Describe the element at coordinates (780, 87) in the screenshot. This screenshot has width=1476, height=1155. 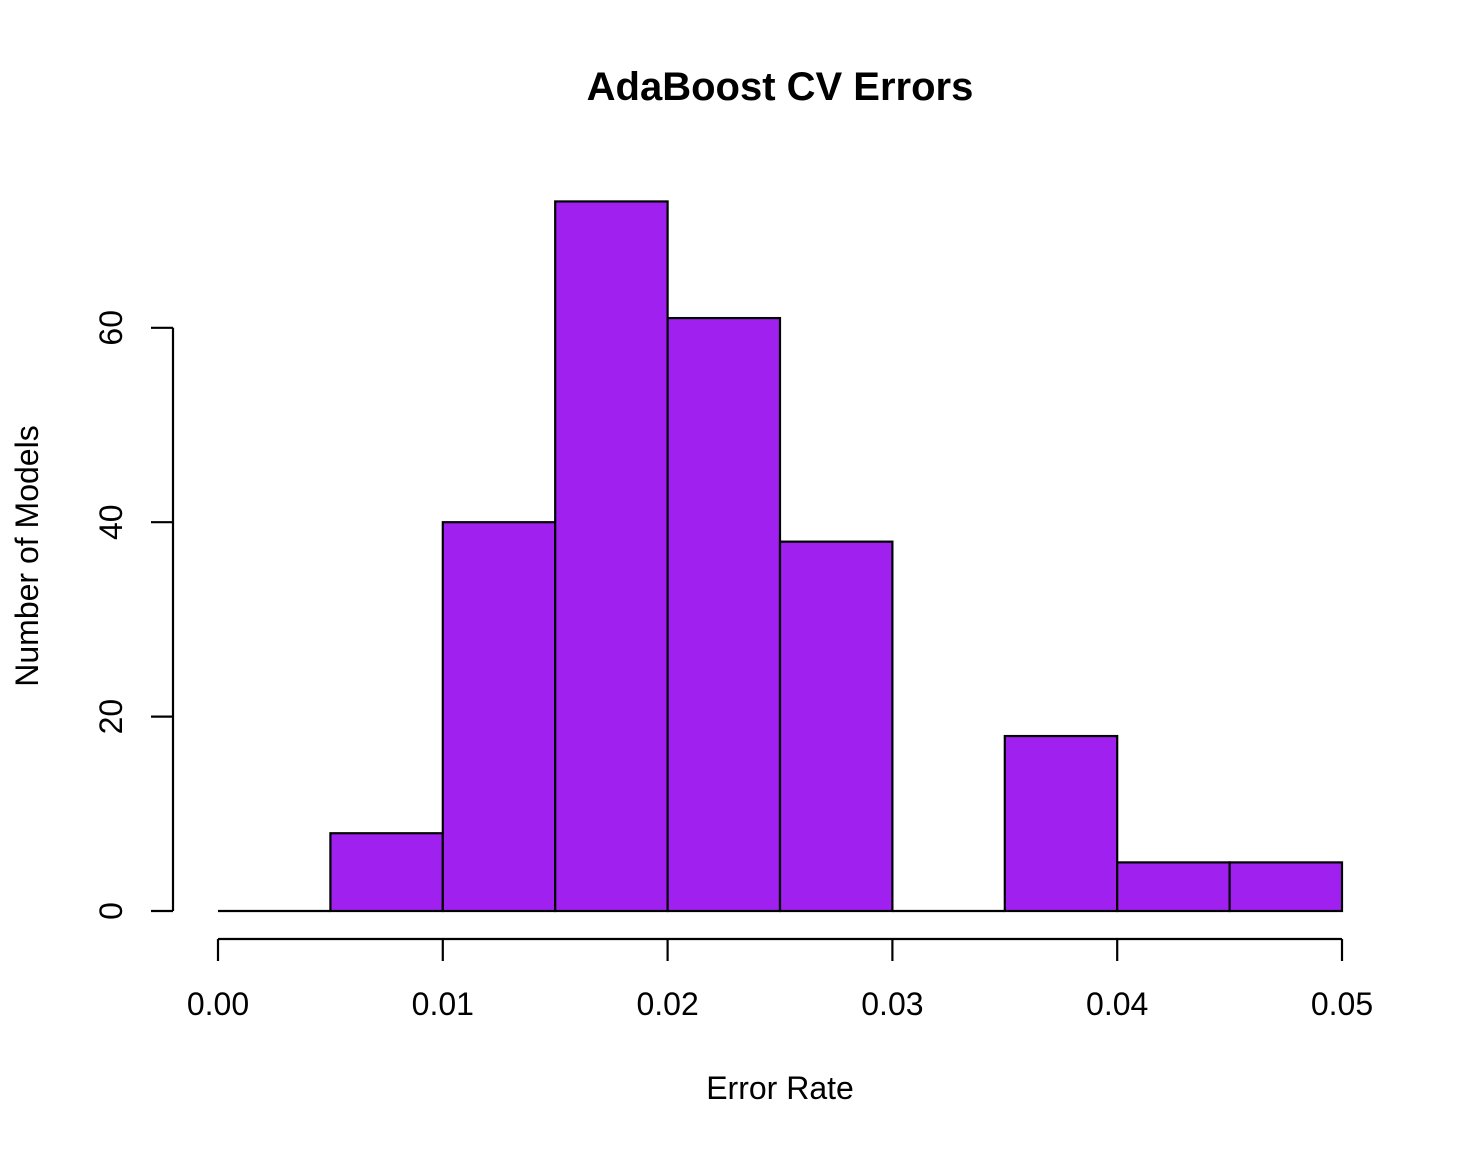
I see `chart-title: AdaBoost CV Errors` at that location.